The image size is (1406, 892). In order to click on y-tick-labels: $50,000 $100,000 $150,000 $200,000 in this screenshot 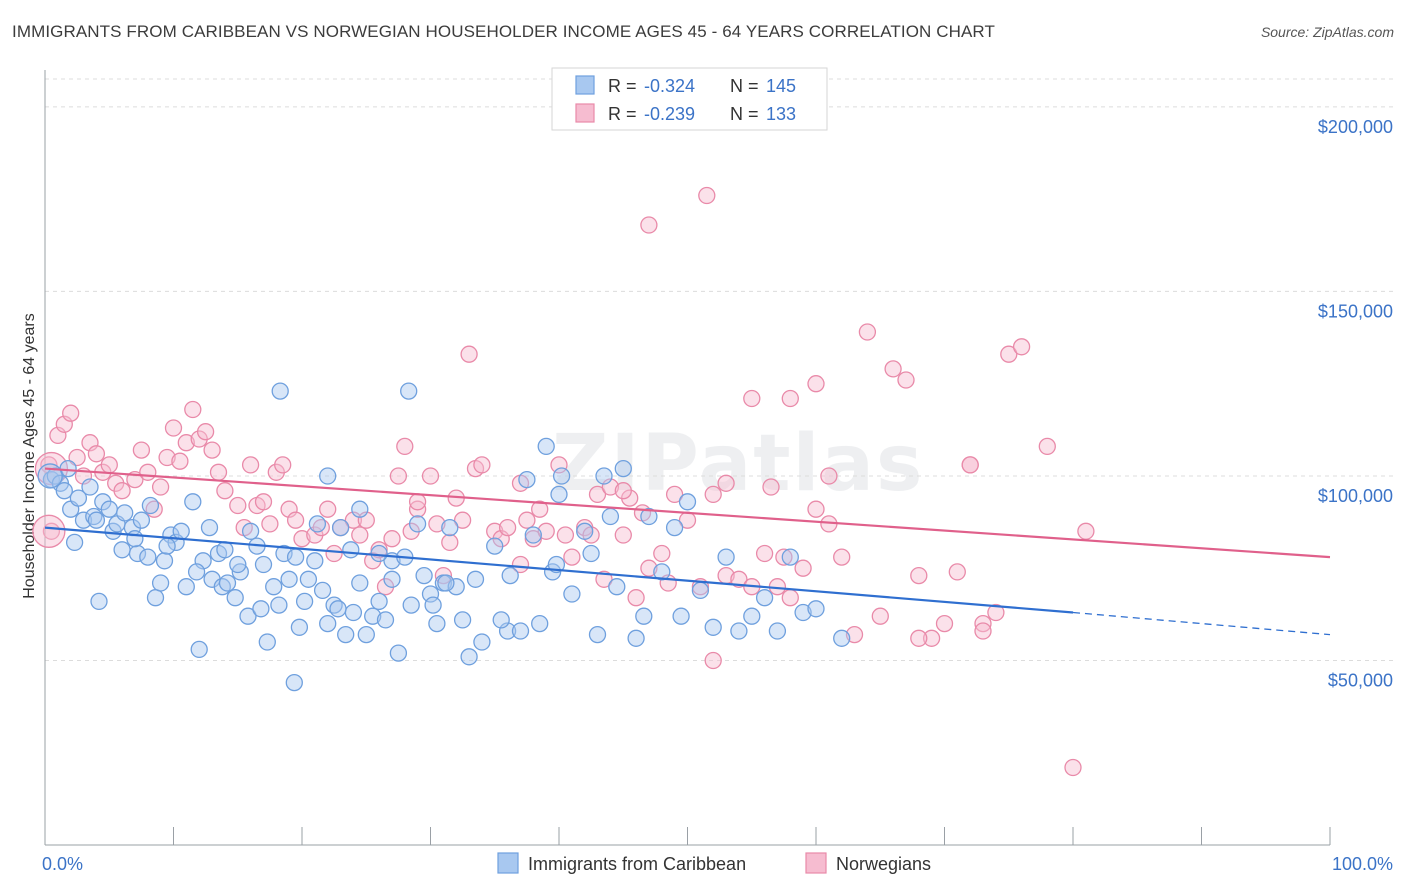, I will do `click(1355, 404)`.